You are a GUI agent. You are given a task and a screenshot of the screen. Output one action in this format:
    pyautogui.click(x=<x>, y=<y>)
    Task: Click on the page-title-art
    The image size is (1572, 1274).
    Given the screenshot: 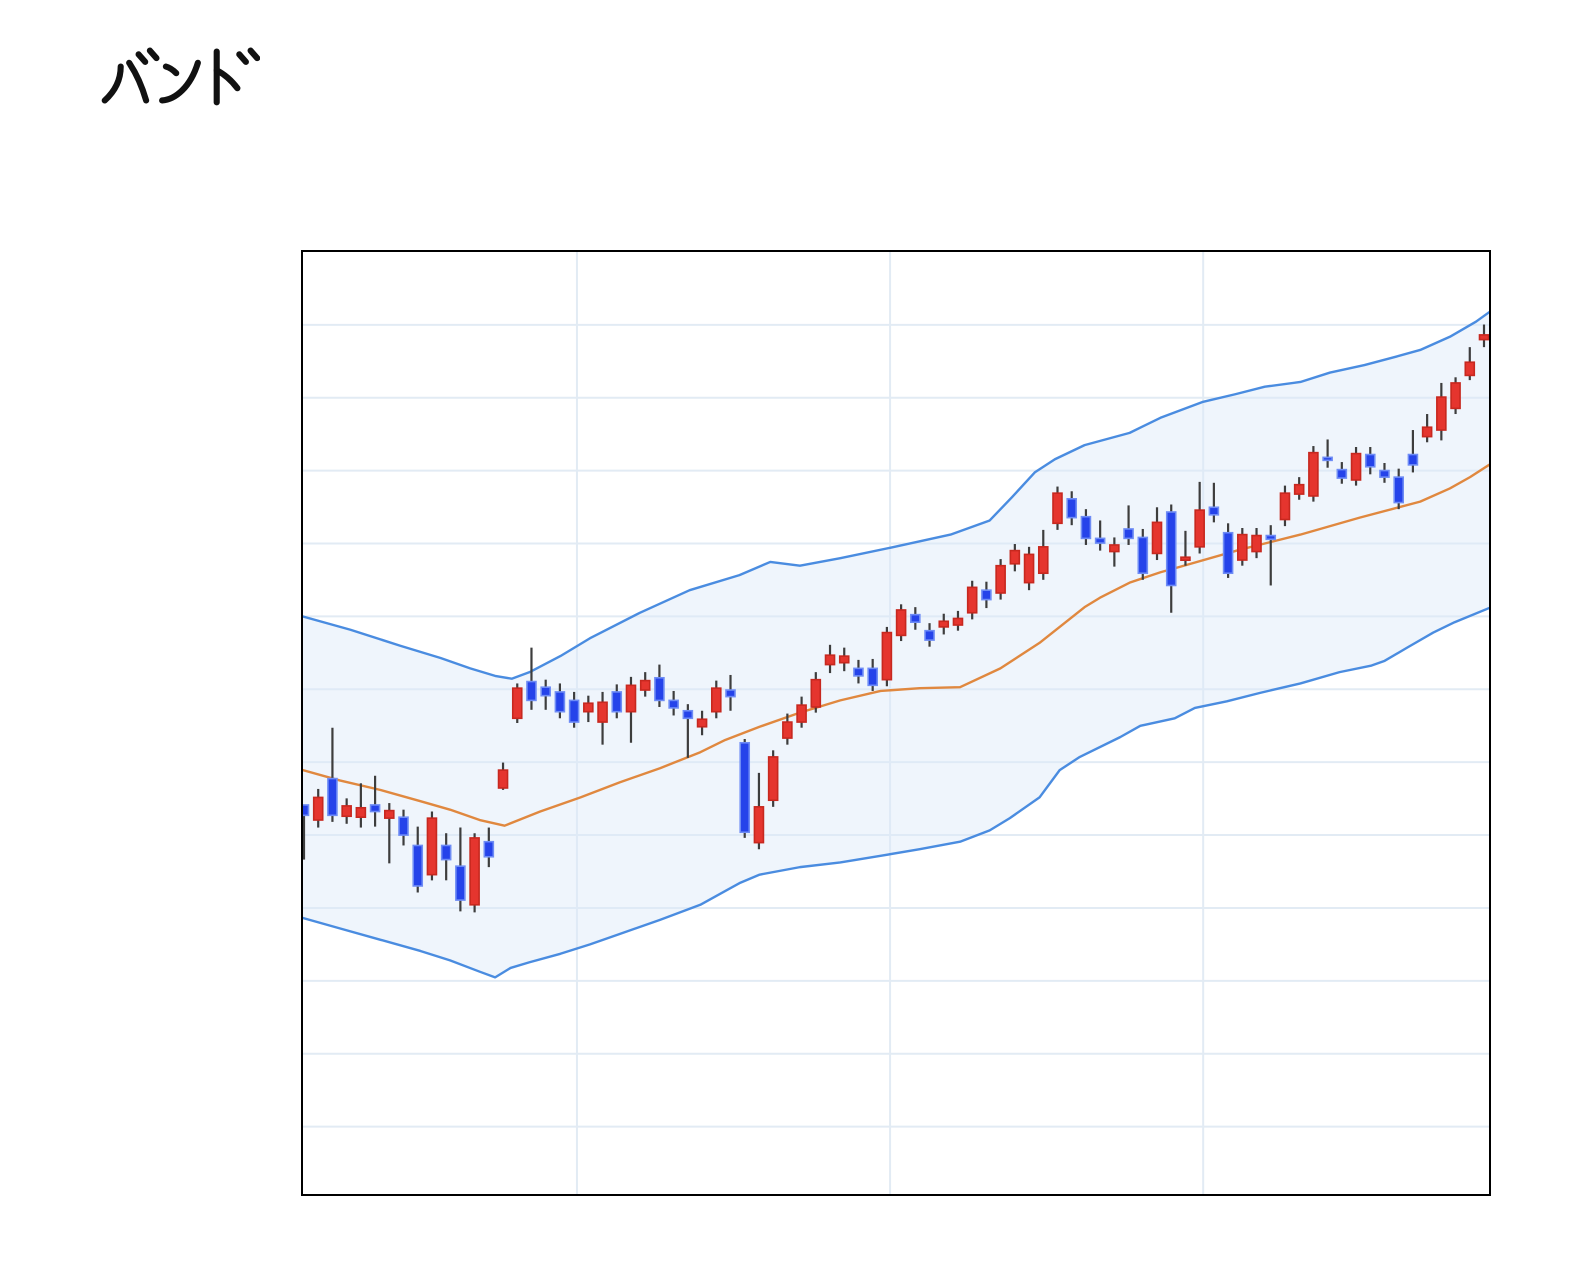 What is the action you would take?
    pyautogui.click(x=181, y=76)
    